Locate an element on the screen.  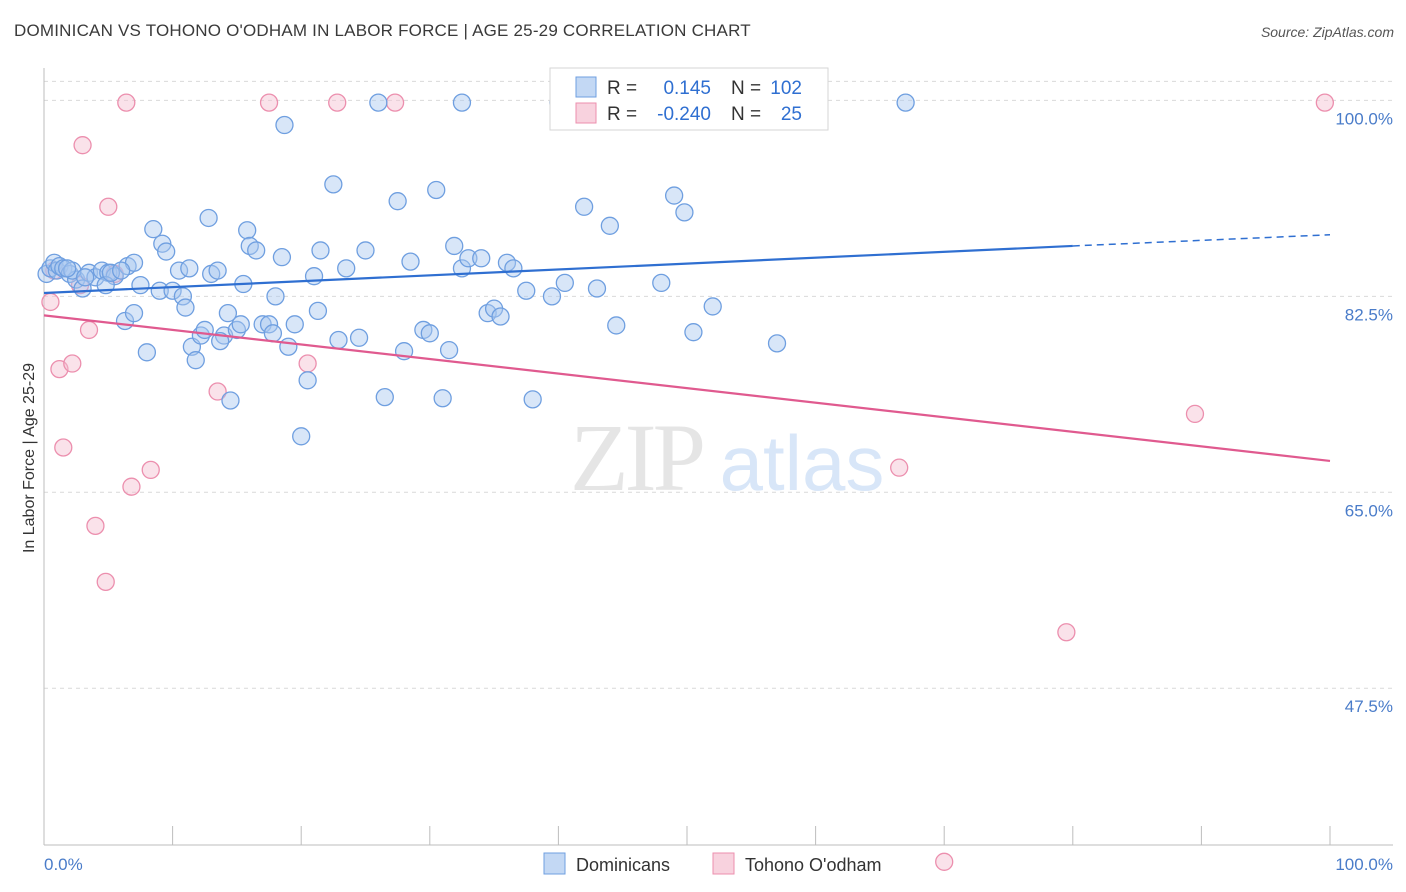
legend-swatch-tohono is located at coordinates (586, 113).